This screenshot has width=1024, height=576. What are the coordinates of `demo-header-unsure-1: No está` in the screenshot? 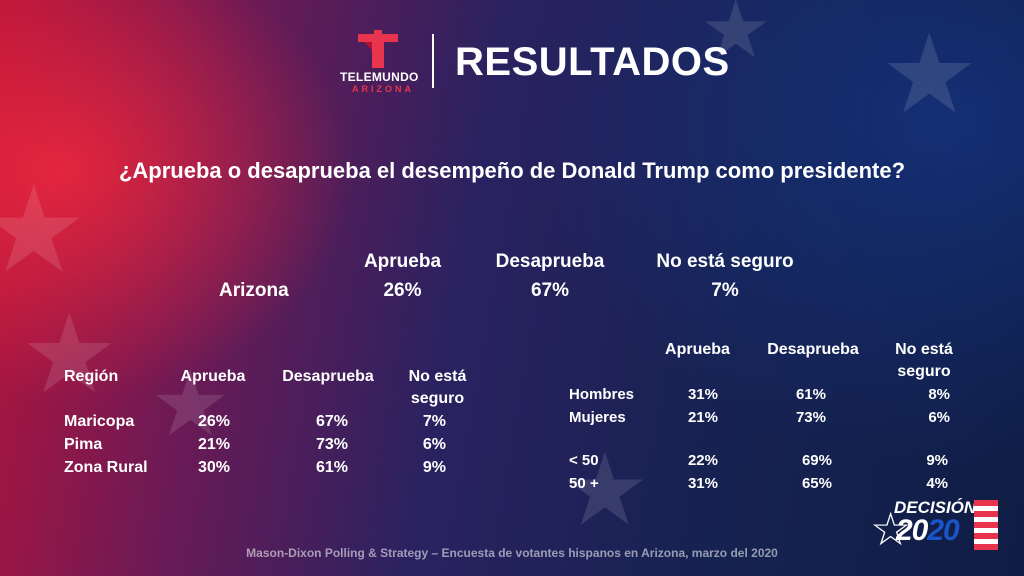 It's located at (924, 349).